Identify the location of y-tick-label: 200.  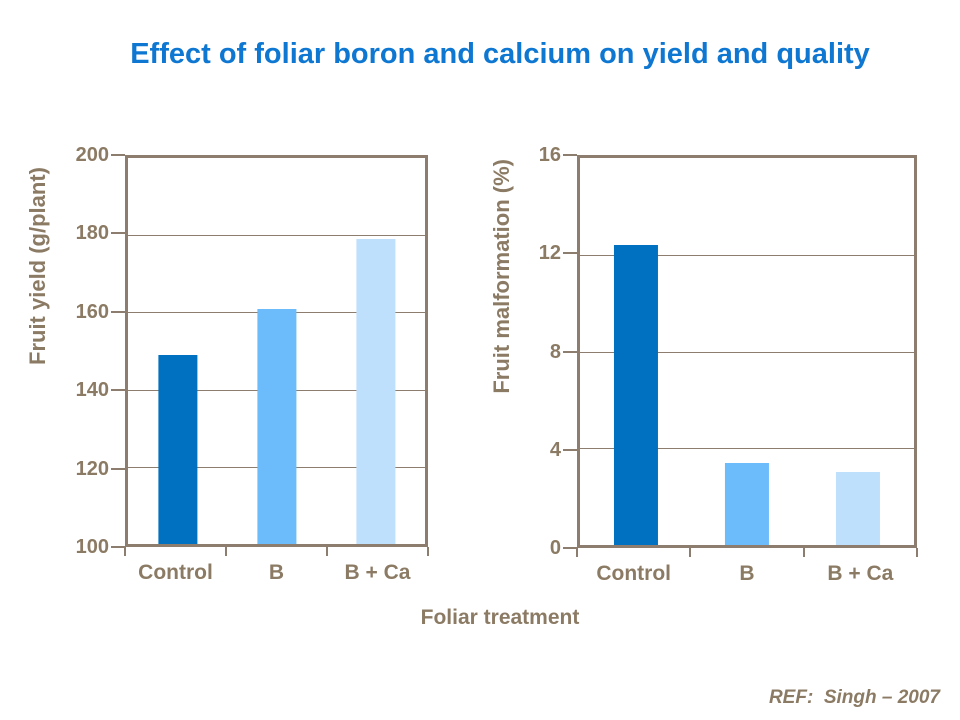
(92, 155).